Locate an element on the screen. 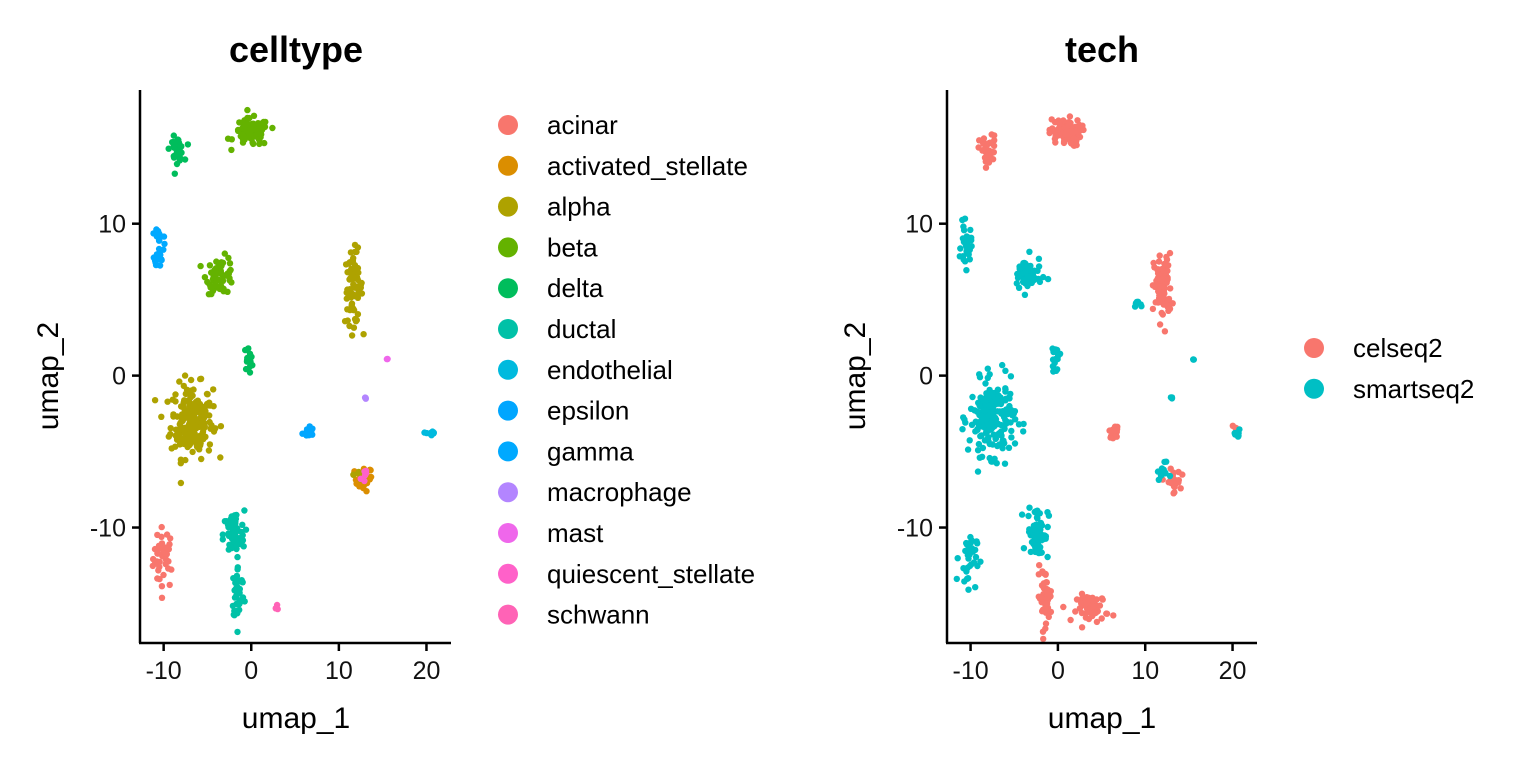  y-tick-label: -10 is located at coordinates (915, 529).